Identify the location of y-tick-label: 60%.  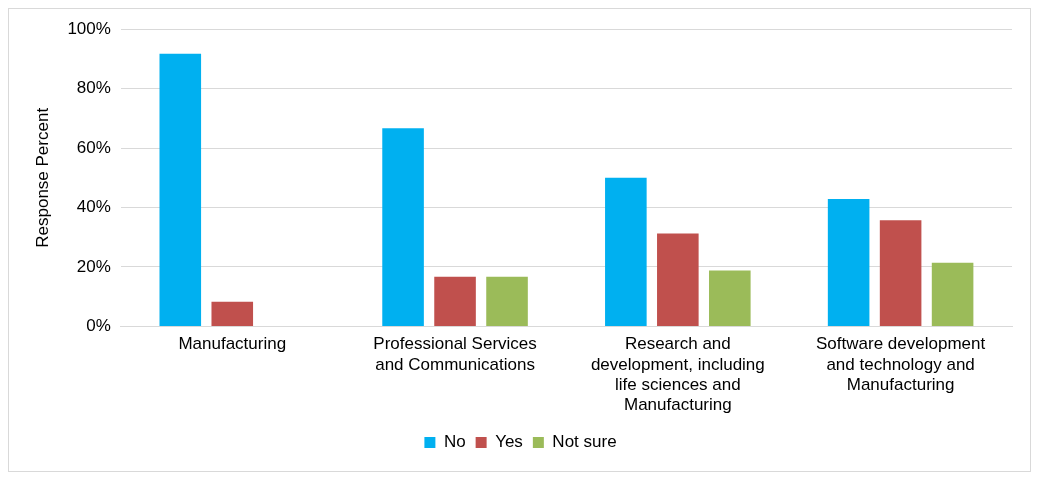
(93, 147).